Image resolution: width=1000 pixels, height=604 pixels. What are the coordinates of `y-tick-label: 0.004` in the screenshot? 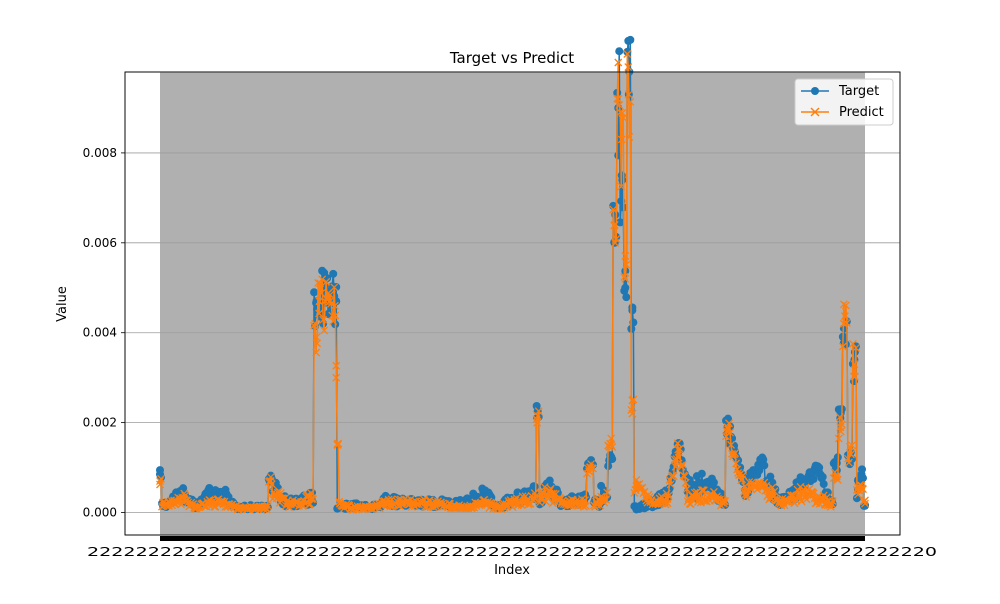 It's located at (100, 333).